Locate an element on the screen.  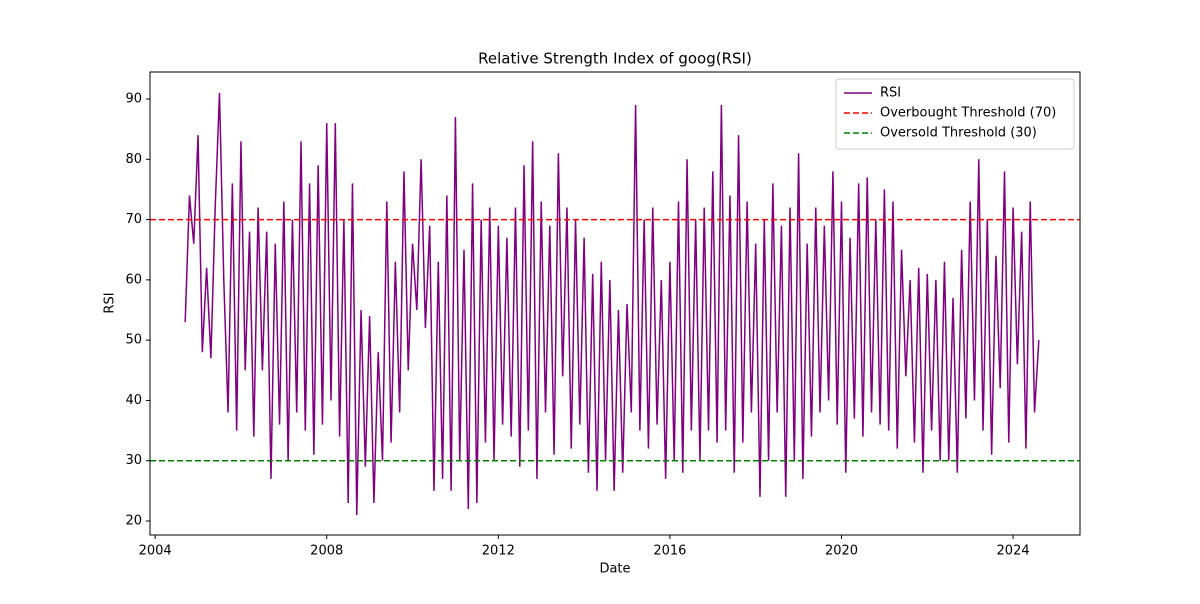
legend-box is located at coordinates (955, 114).